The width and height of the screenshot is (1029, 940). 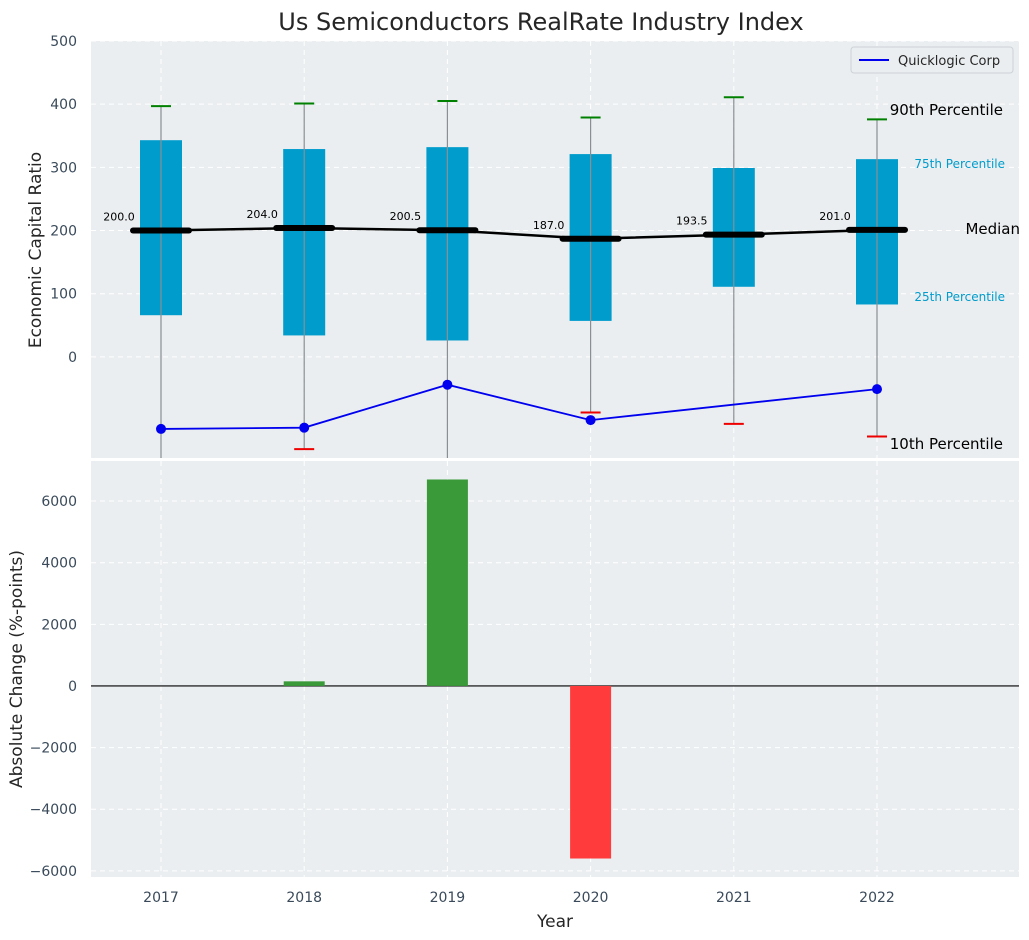 I want to click on x-tick-label: 2017, so click(x=161, y=898).